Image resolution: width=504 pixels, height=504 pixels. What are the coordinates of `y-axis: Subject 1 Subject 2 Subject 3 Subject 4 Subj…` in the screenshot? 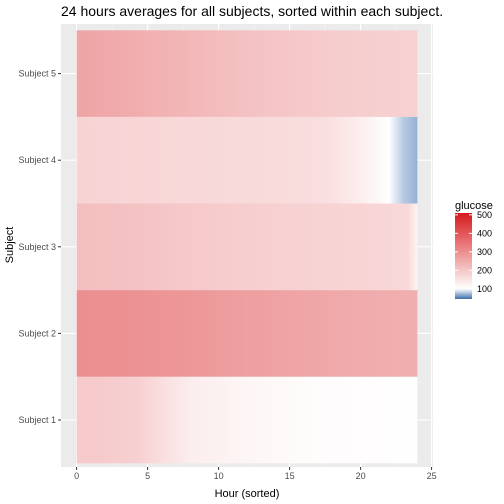 It's located at (39, 247).